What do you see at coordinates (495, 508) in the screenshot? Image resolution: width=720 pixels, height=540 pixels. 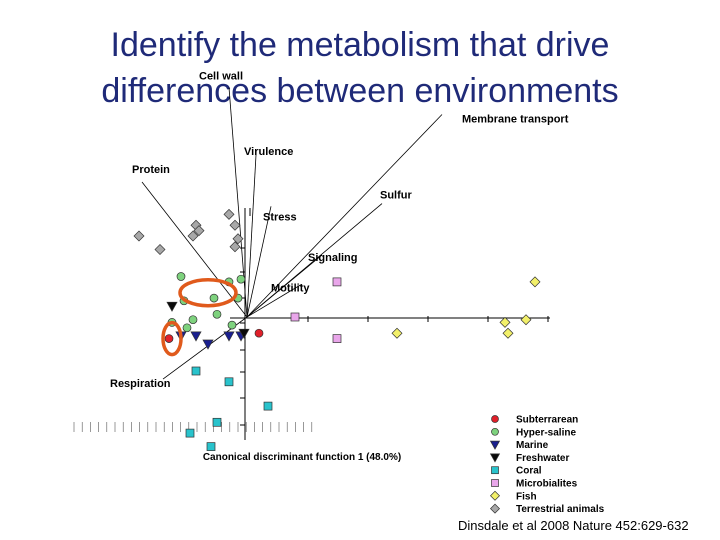 I see `legend-marker-terrestrial-animals` at bounding box center [495, 508].